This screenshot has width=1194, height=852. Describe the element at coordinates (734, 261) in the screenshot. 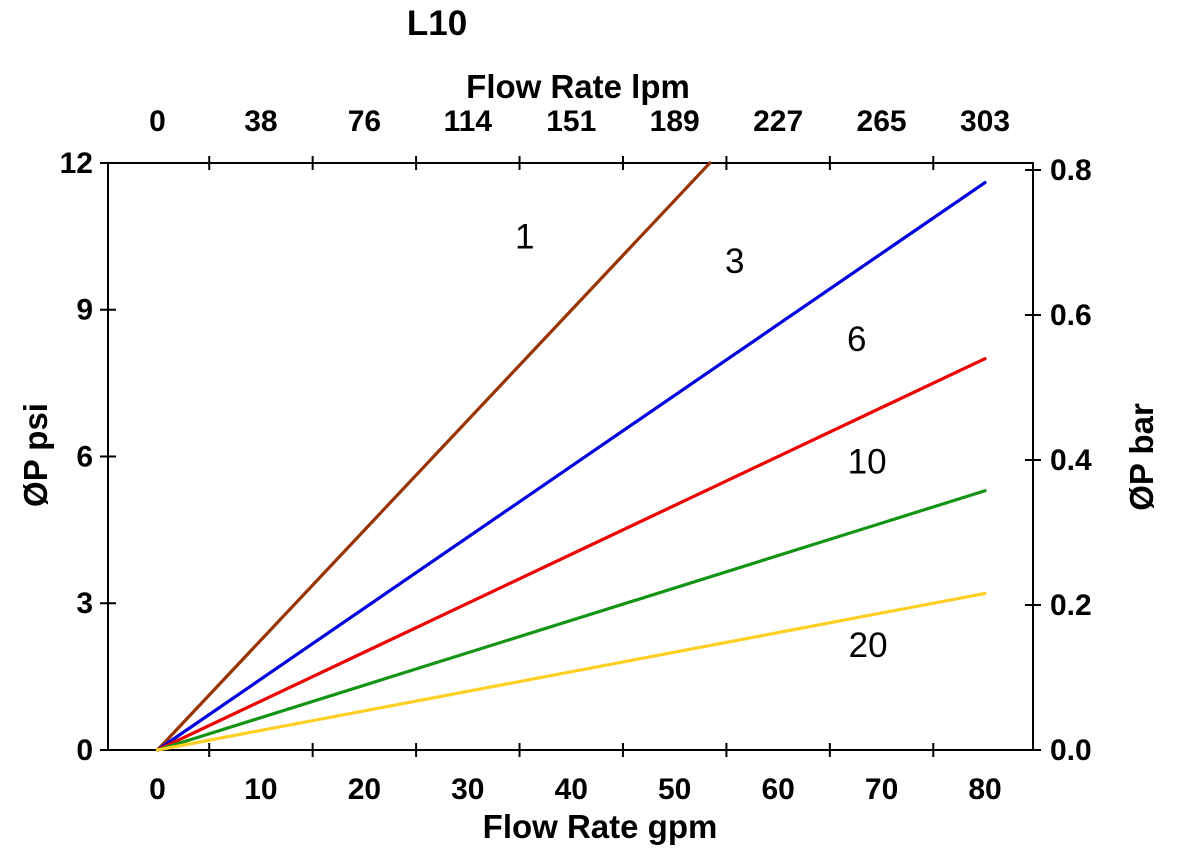

I see `series-label-3: 3` at that location.